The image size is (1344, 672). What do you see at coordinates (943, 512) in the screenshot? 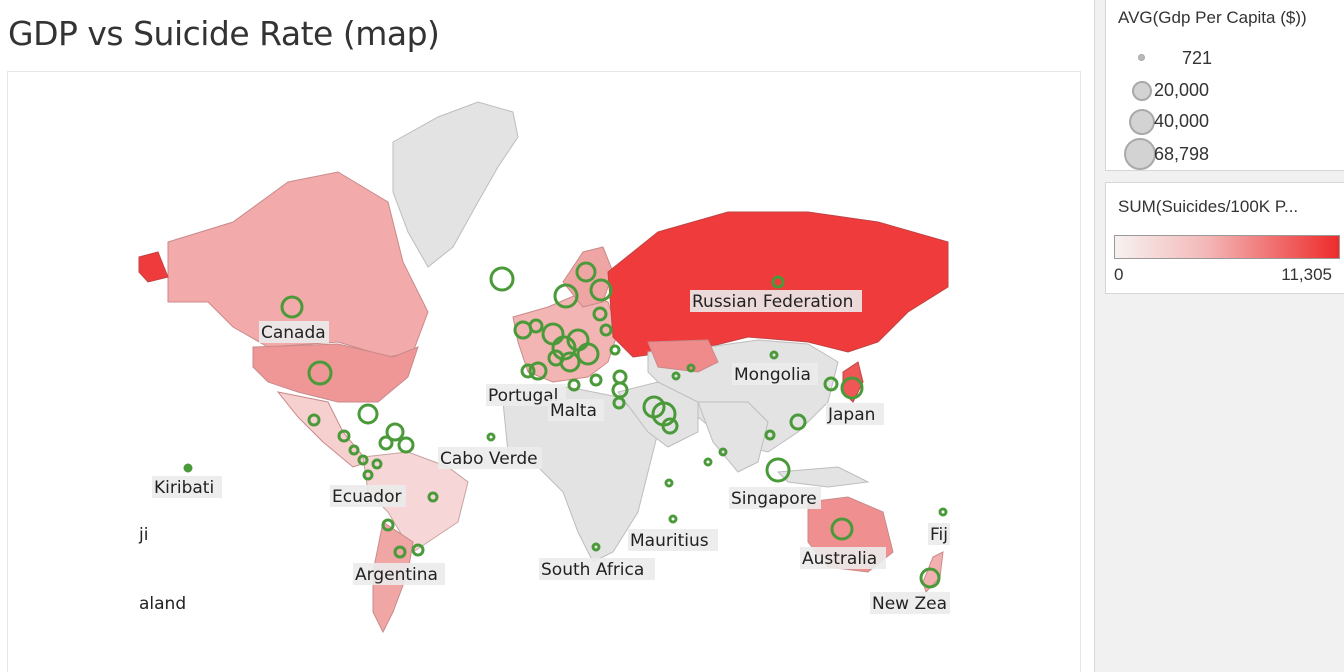
I see `marker-fiji` at bounding box center [943, 512].